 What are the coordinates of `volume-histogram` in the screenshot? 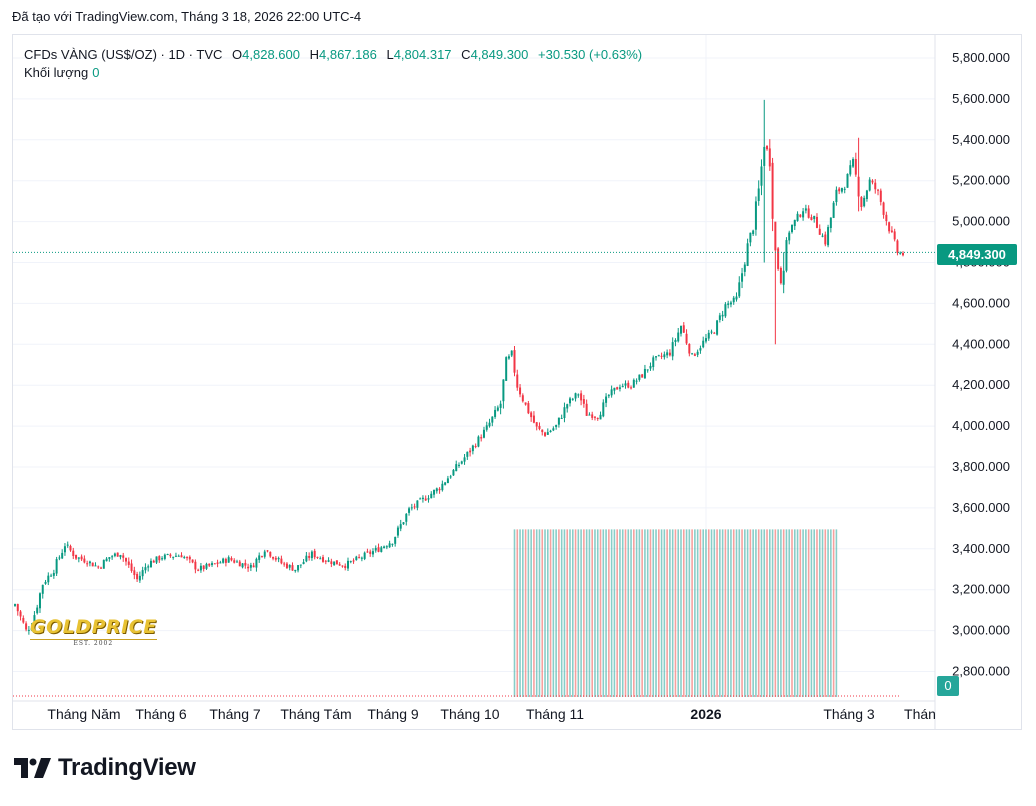 It's located at (675, 613).